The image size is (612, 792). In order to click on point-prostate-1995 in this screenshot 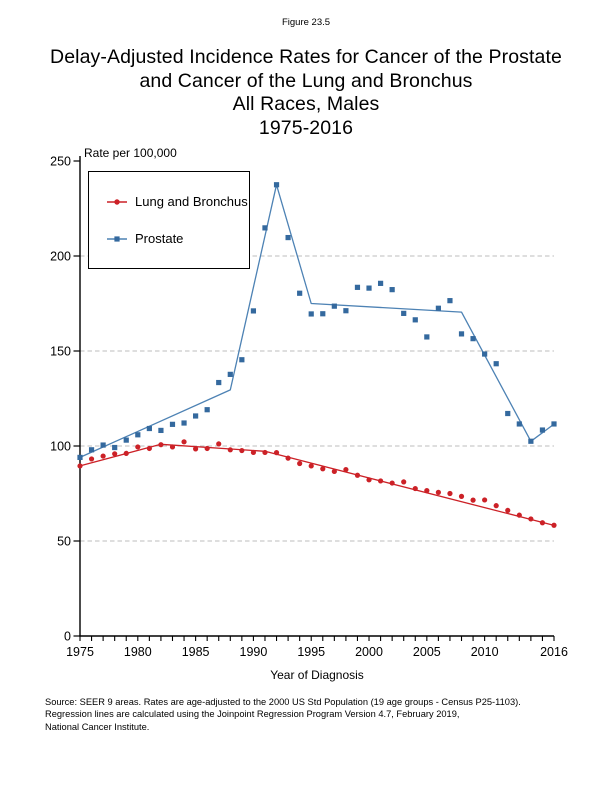, I will do `click(311, 314)`.